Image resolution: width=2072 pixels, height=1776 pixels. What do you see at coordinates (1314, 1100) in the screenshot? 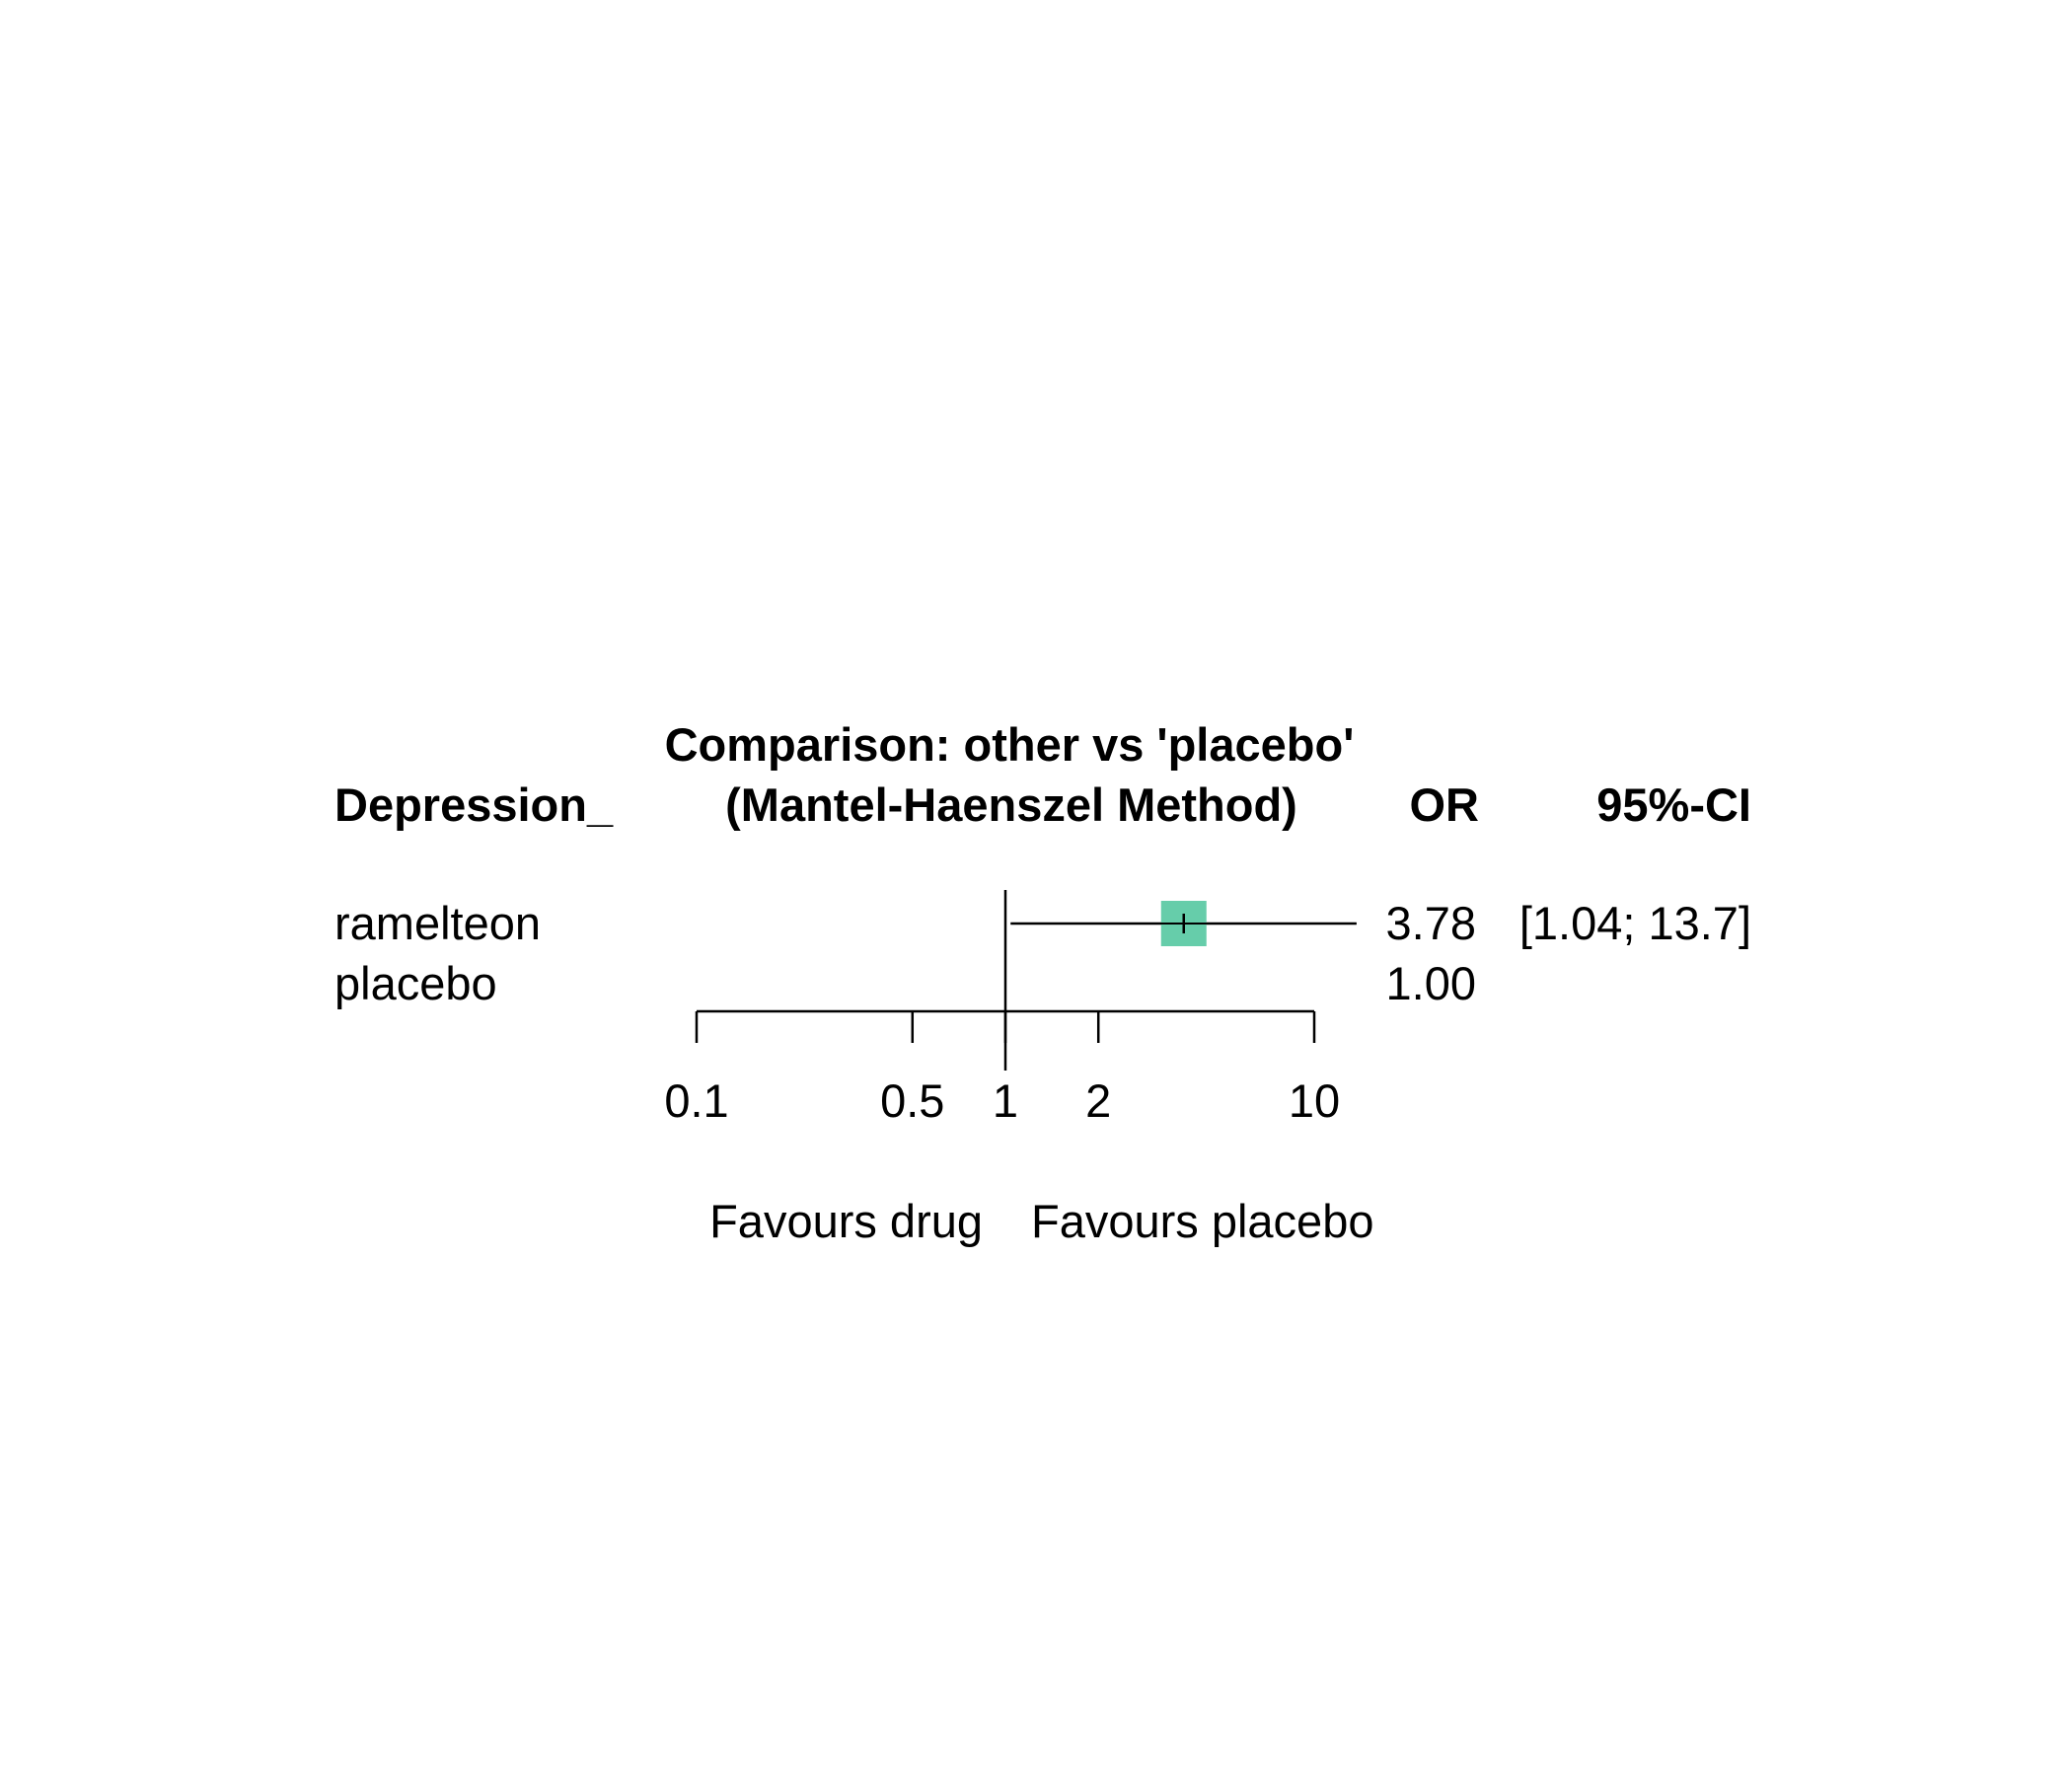
I see `x-tick-label: 10` at bounding box center [1314, 1100].